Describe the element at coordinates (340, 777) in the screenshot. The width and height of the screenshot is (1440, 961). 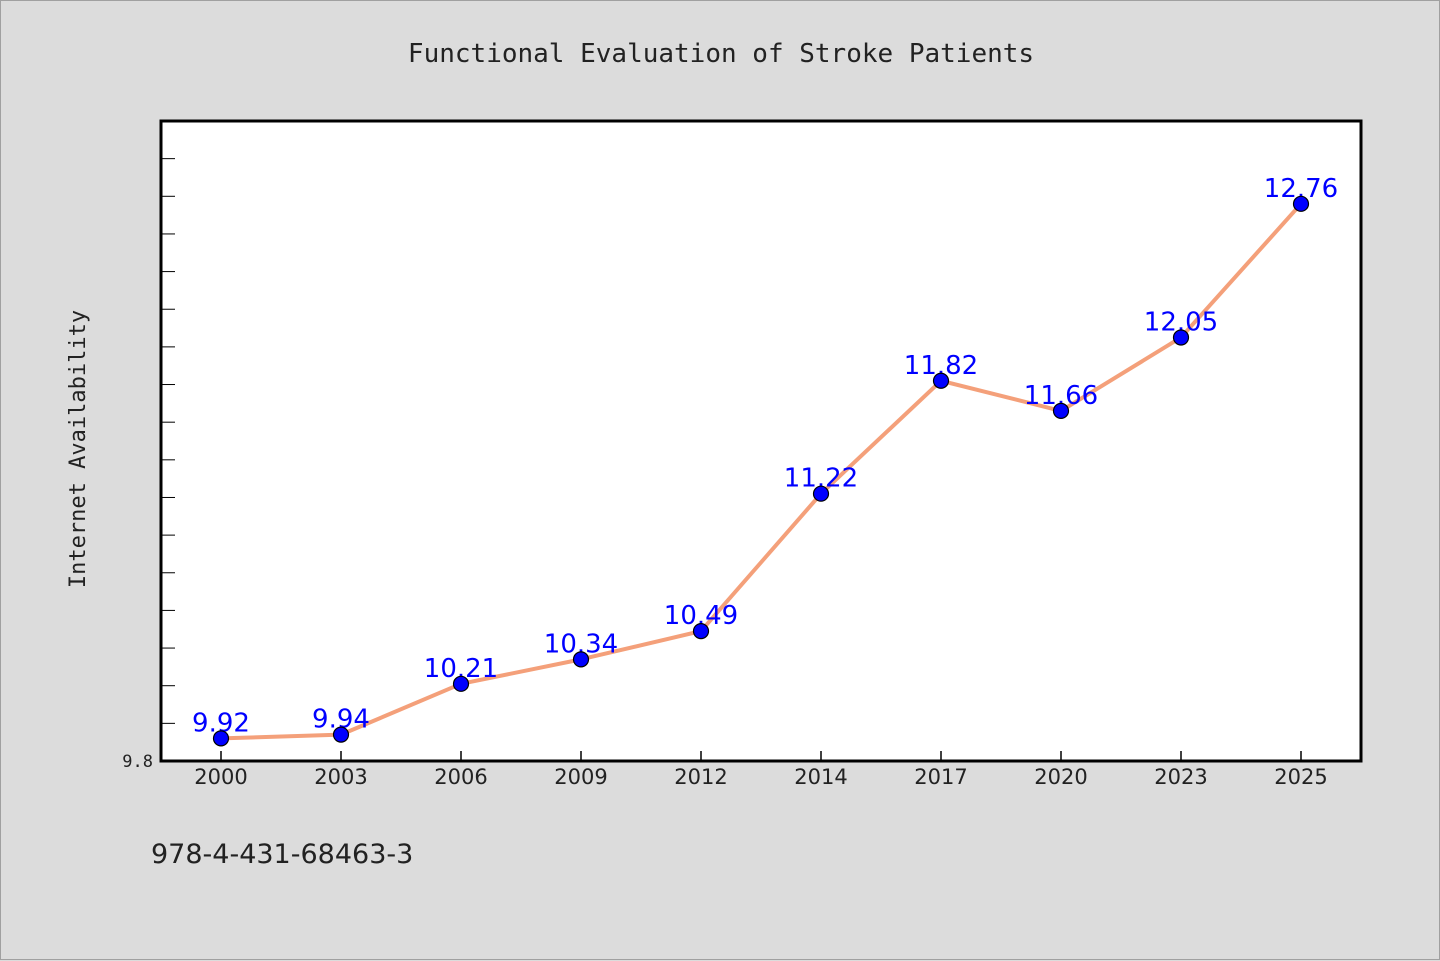
I see `x-tick-label: 2003` at that location.